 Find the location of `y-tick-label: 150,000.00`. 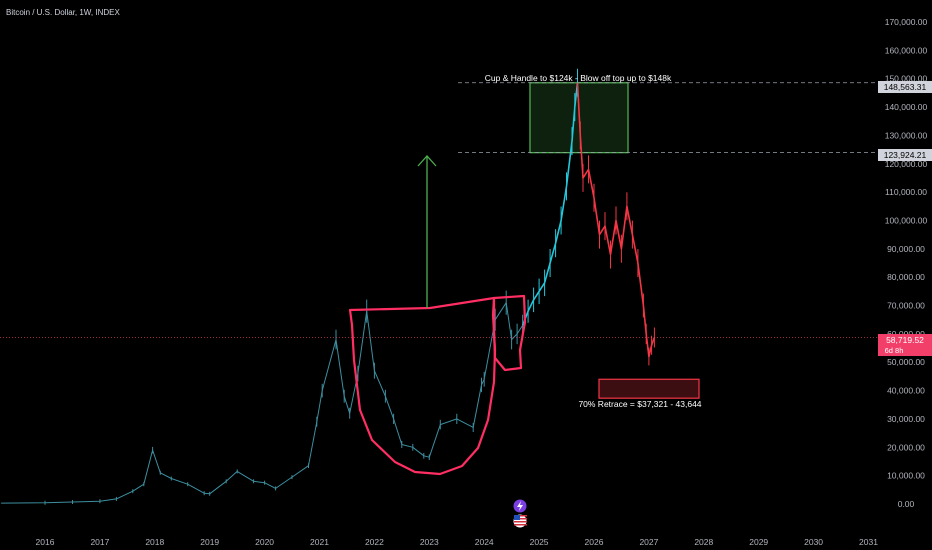

y-tick-label: 150,000.00 is located at coordinates (906, 79).